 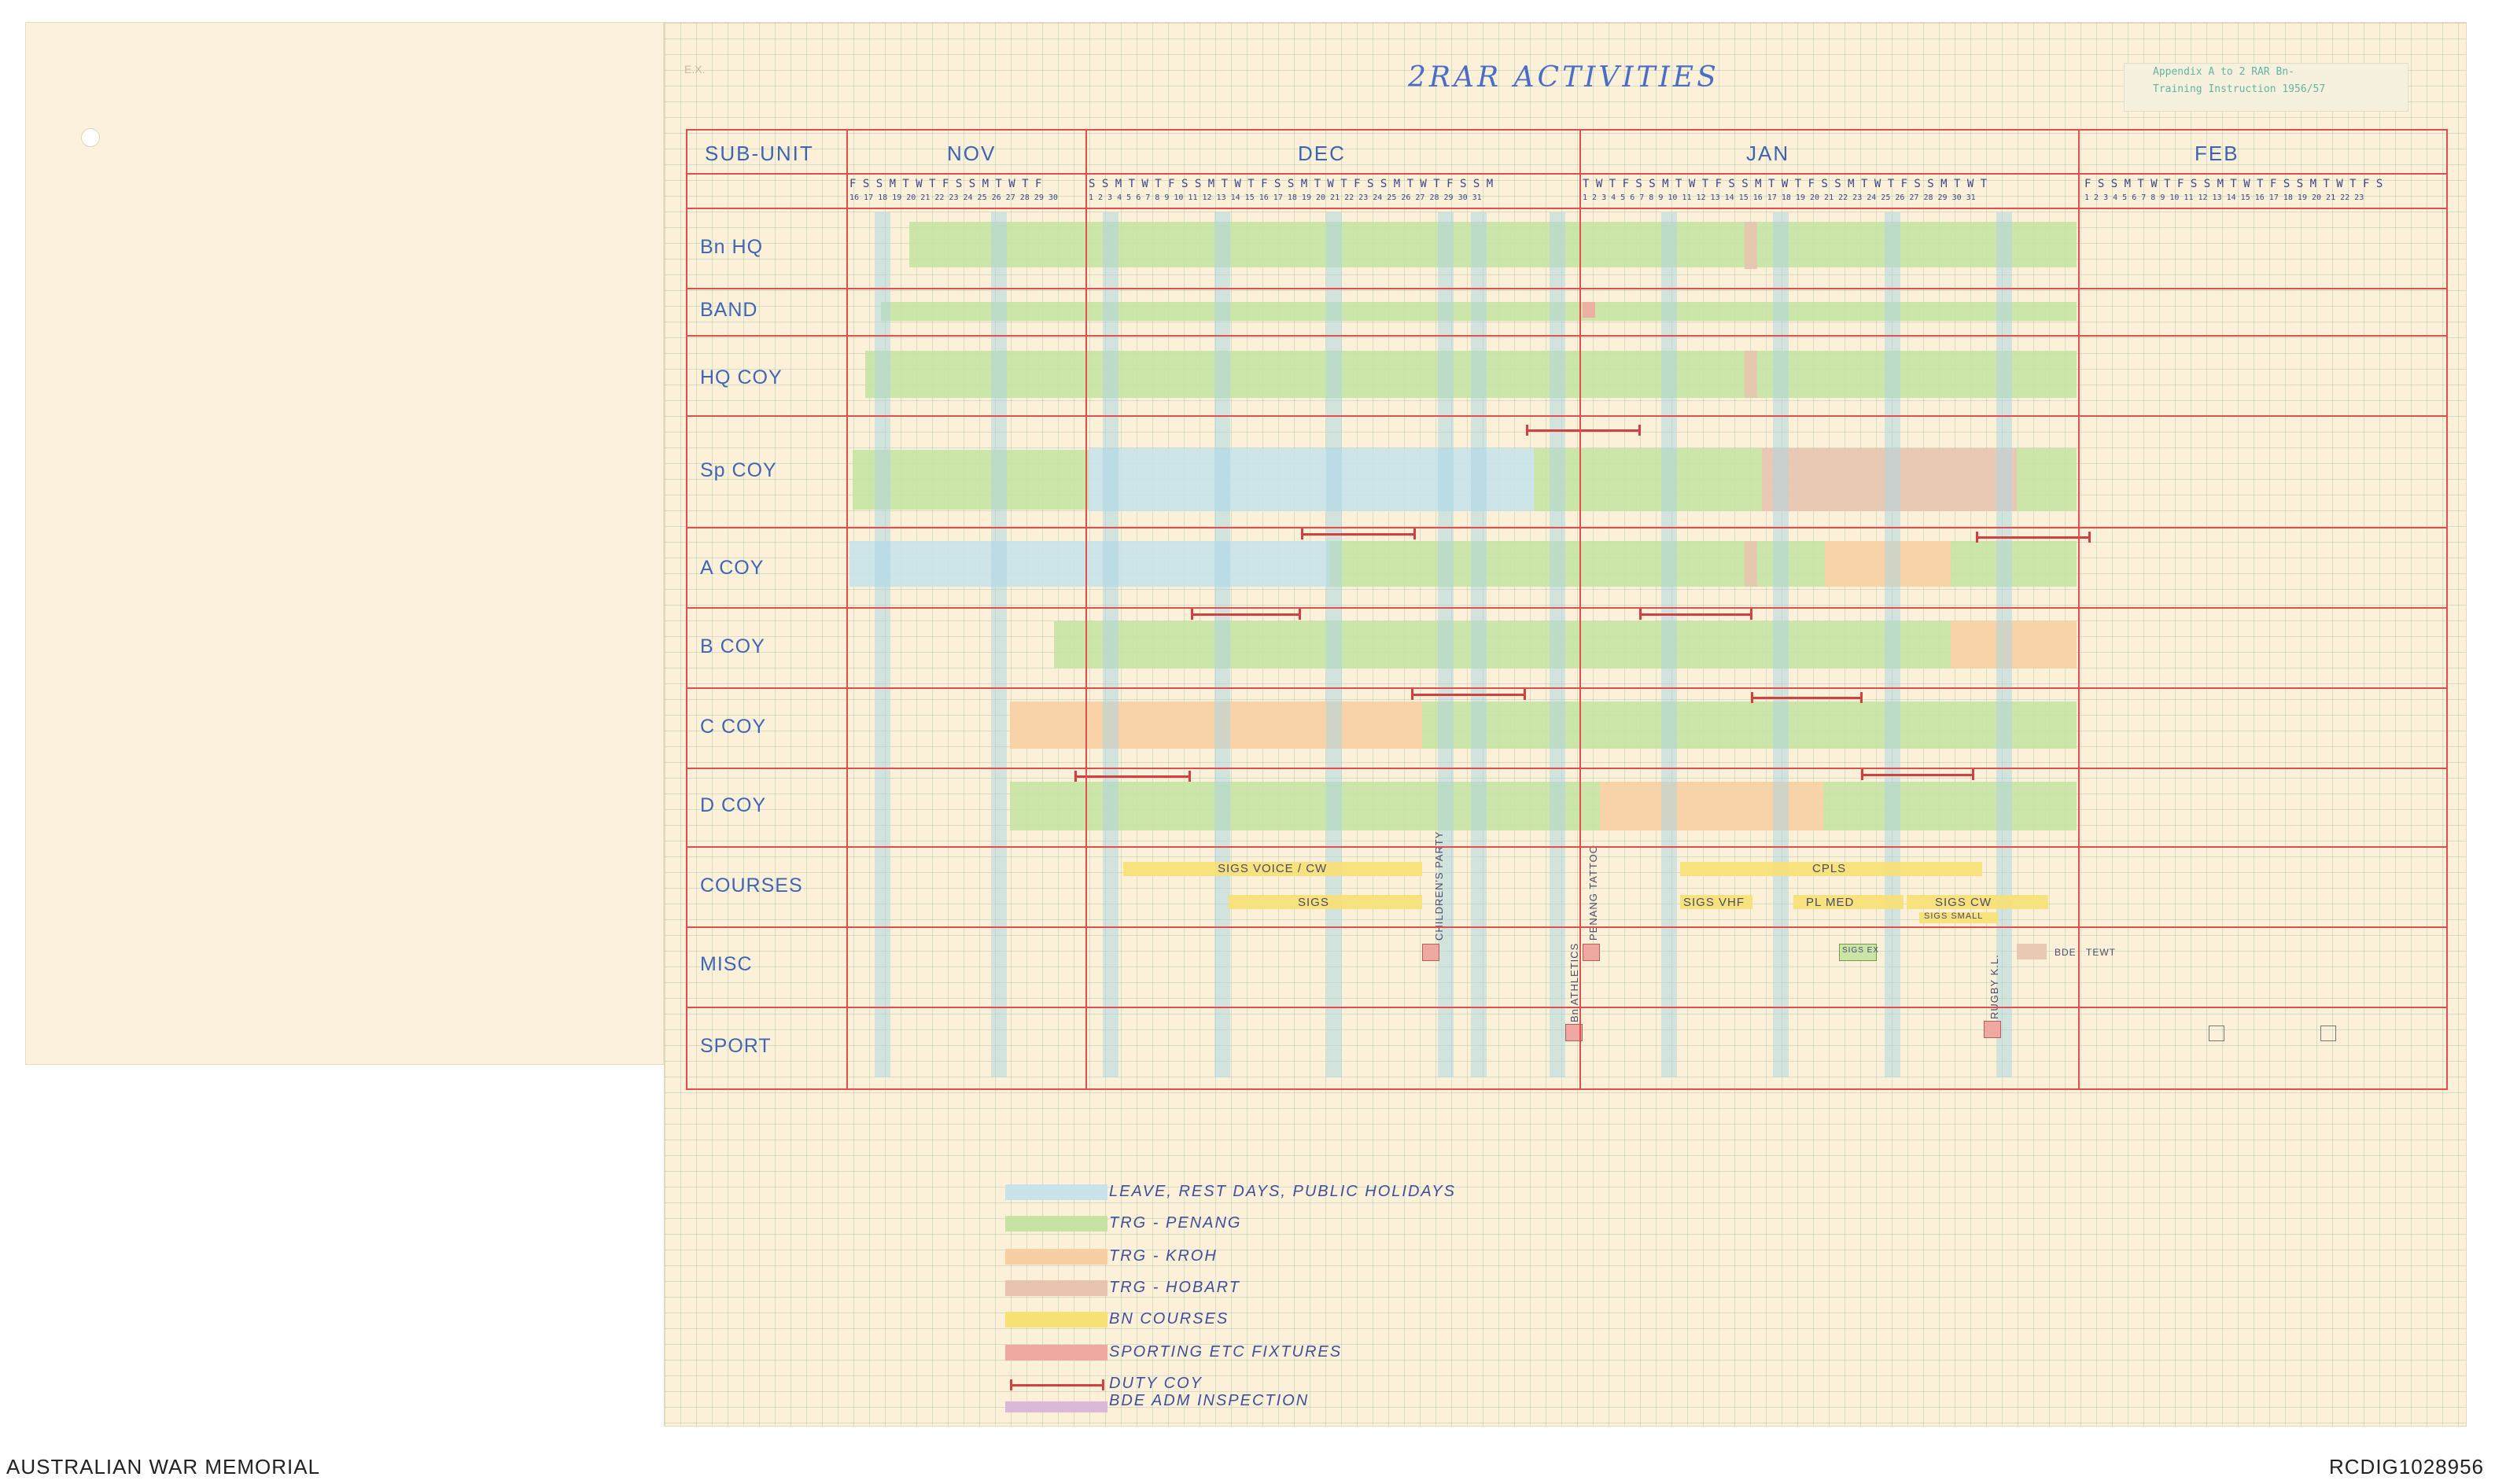 I want to click on punch-hole, so click(x=90, y=137).